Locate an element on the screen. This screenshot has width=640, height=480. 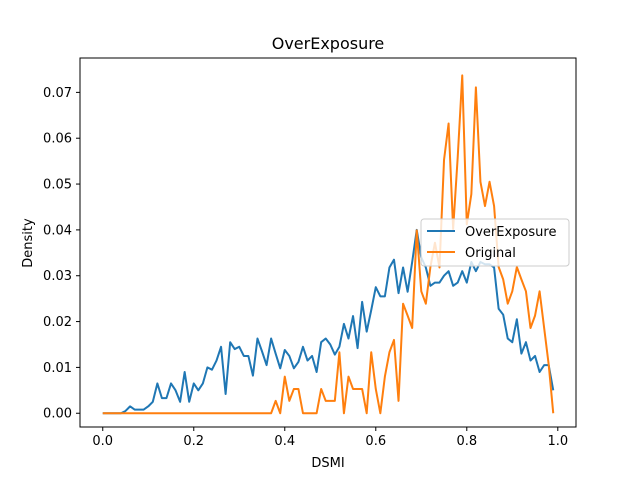
y-tick-label: 0.03 is located at coordinates (57, 276).